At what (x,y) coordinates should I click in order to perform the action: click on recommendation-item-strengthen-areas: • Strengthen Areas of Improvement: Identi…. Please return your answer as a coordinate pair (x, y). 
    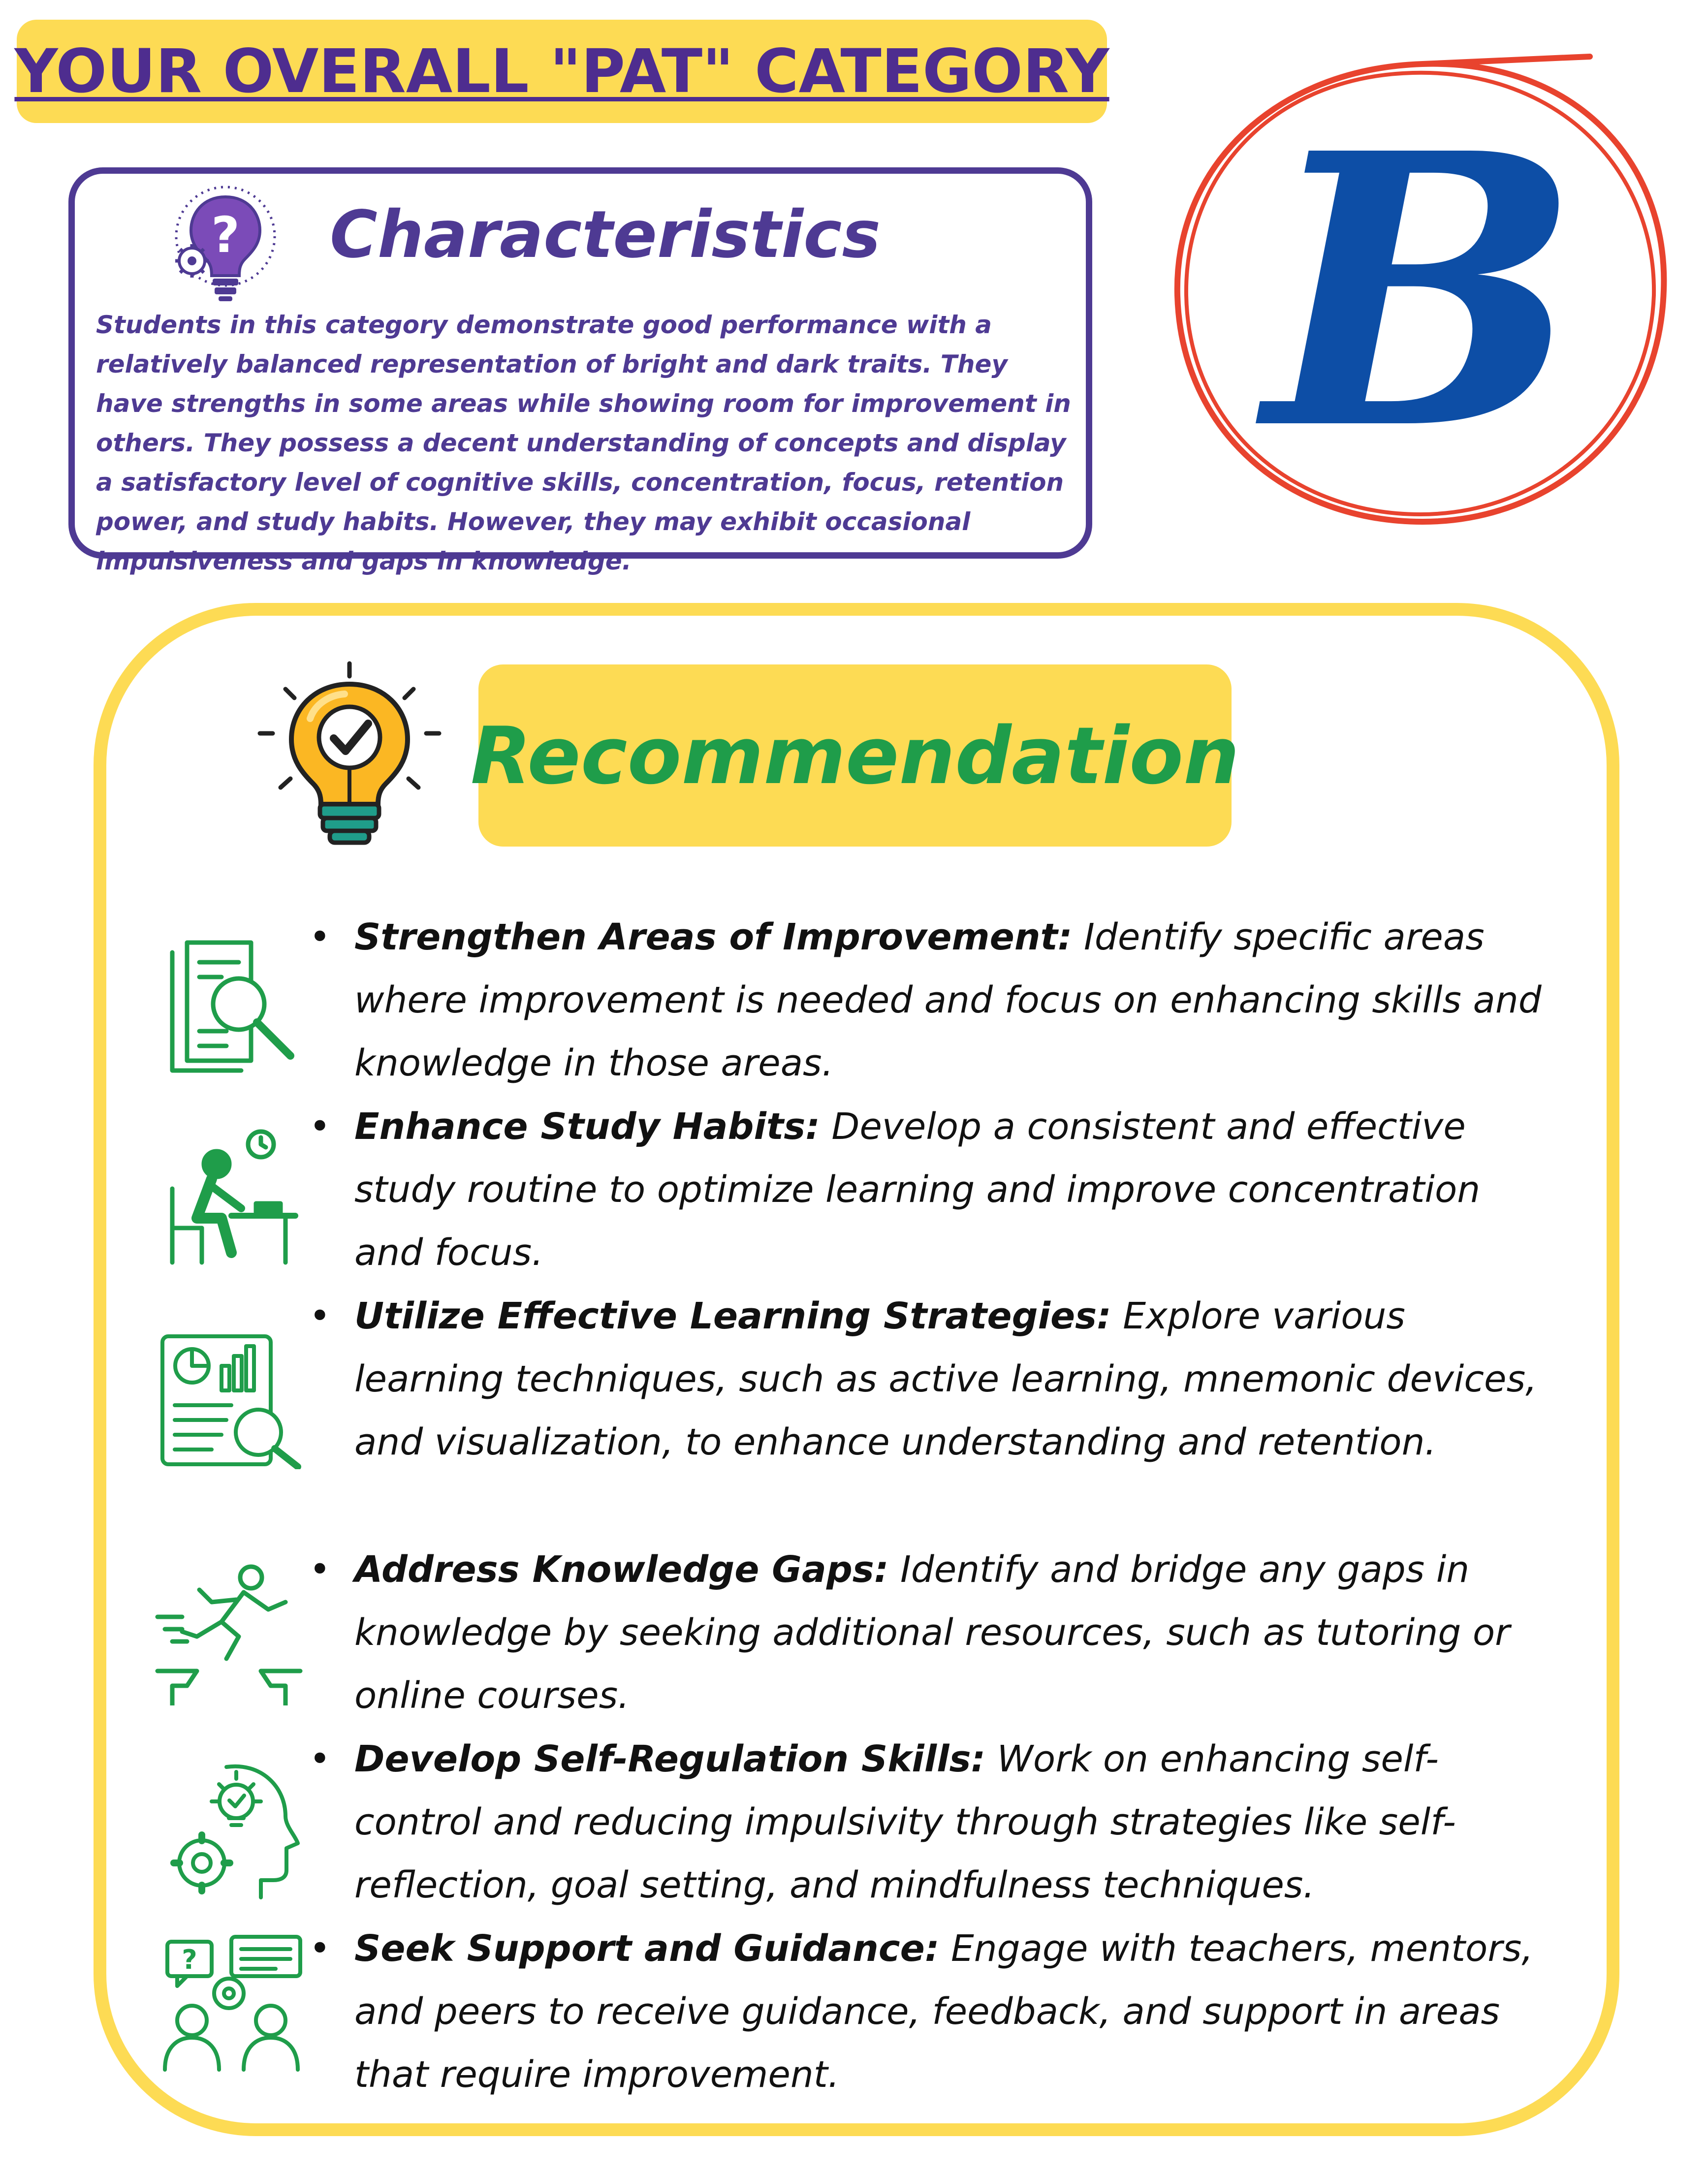
    Looking at the image, I should click on (929, 1001).